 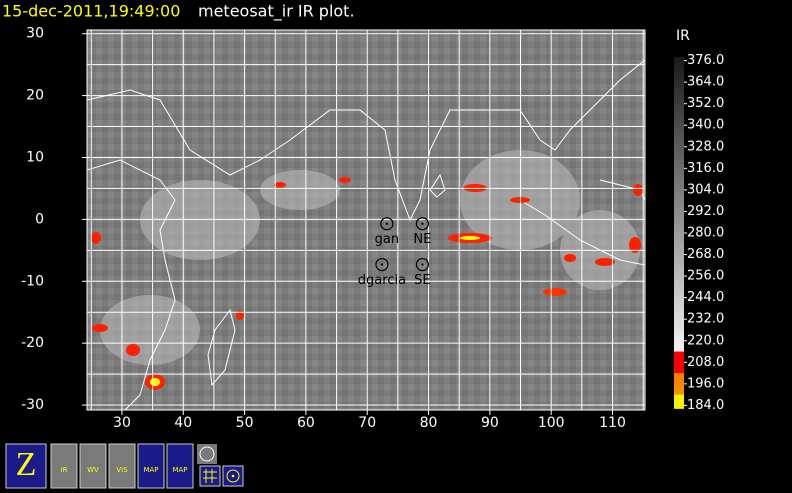 What do you see at coordinates (422, 224) in the screenshot?
I see `station-marker` at bounding box center [422, 224].